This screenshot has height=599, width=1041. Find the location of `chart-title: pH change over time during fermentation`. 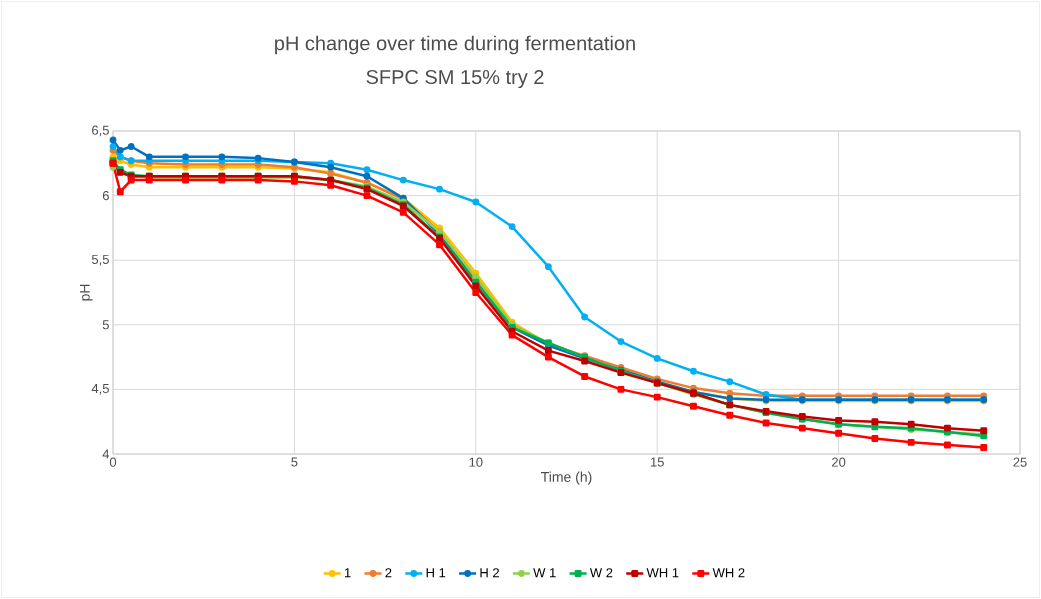

chart-title: pH change over time during fermentation is located at coordinates (455, 45).